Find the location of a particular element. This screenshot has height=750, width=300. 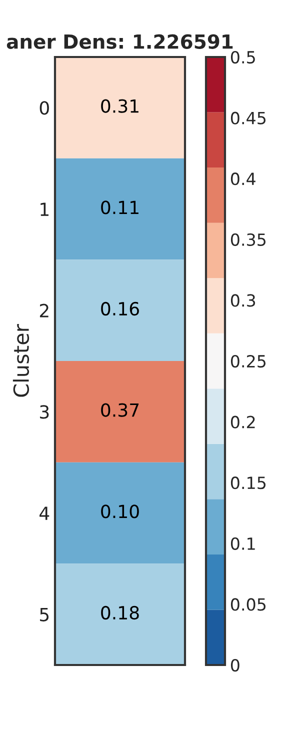

data-label: 0.10 is located at coordinates (120, 511).